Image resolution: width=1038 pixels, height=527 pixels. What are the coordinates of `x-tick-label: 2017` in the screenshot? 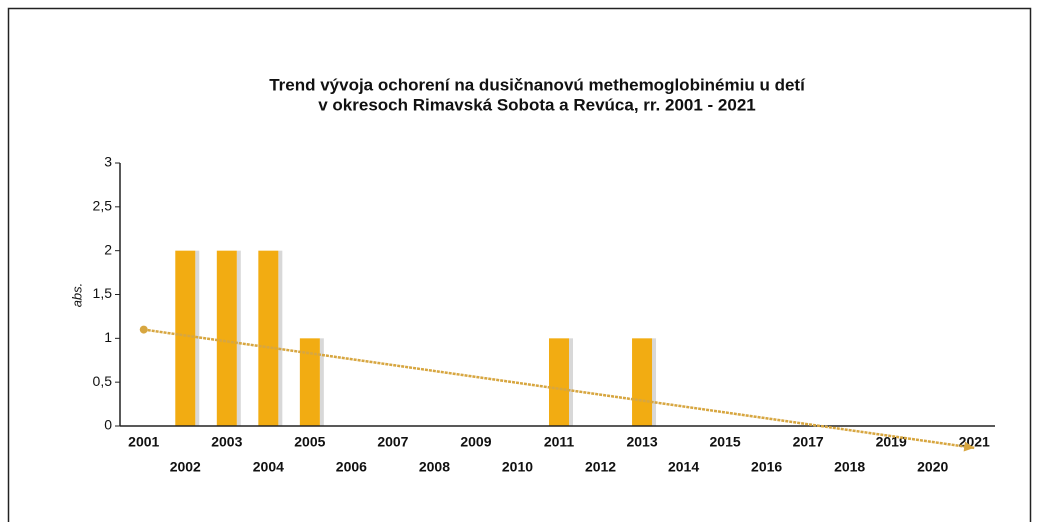 It's located at (808, 442).